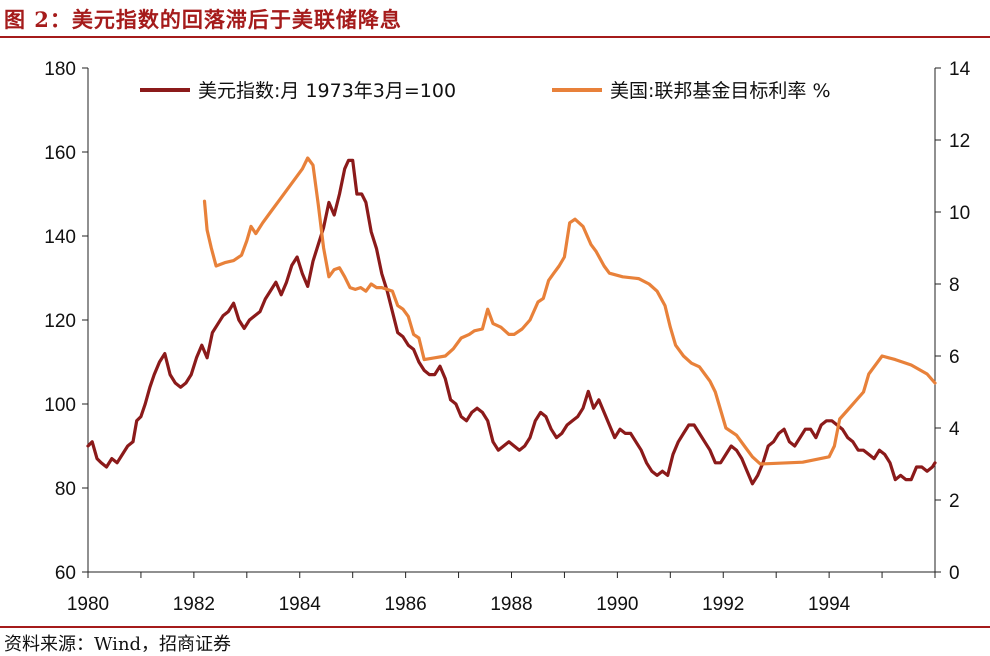 This screenshot has width=990, height=656. I want to click on left-tick-label: 60, so click(65, 573).